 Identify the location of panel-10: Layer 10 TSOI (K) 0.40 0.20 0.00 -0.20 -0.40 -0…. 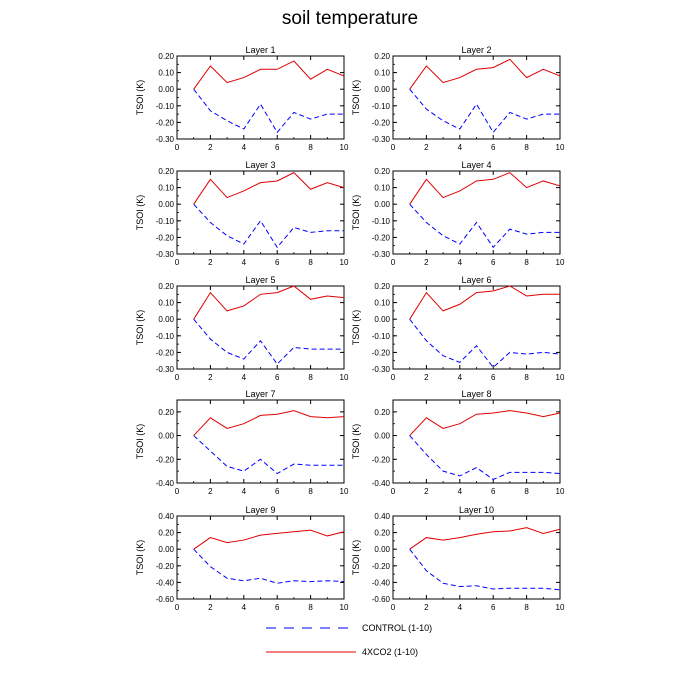
(458, 558).